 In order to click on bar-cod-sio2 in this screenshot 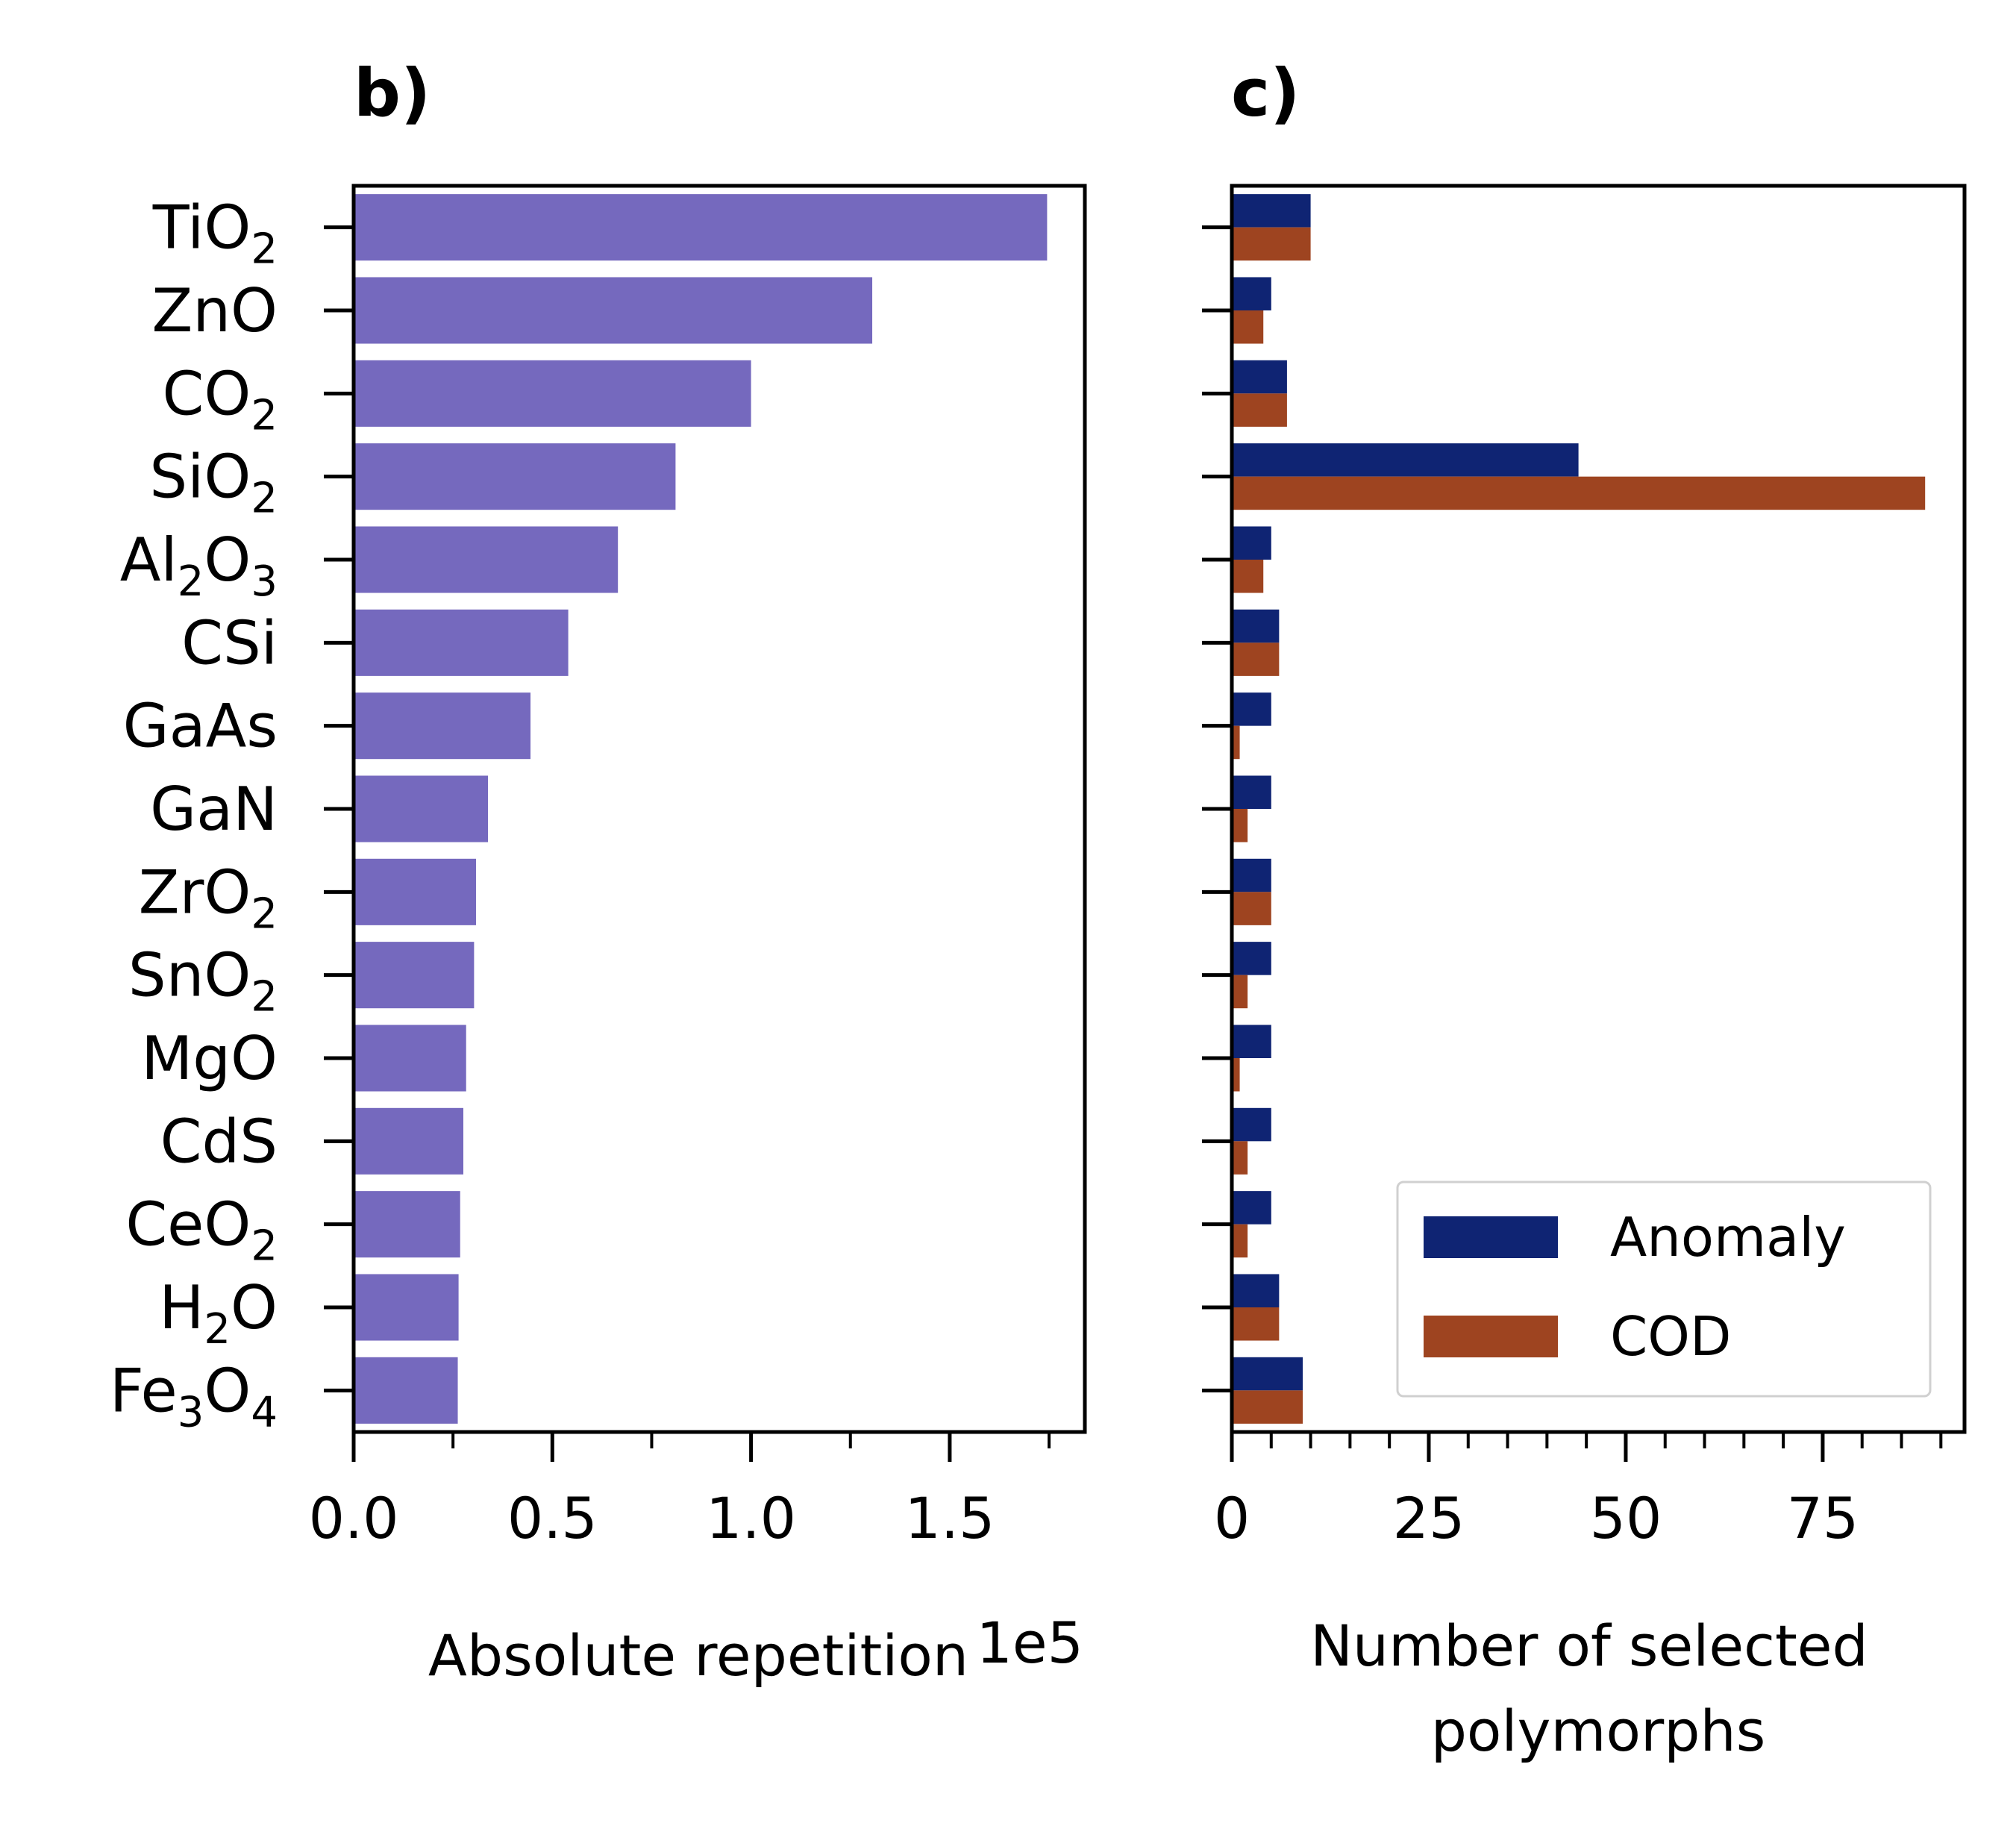, I will do `click(1579, 493)`.